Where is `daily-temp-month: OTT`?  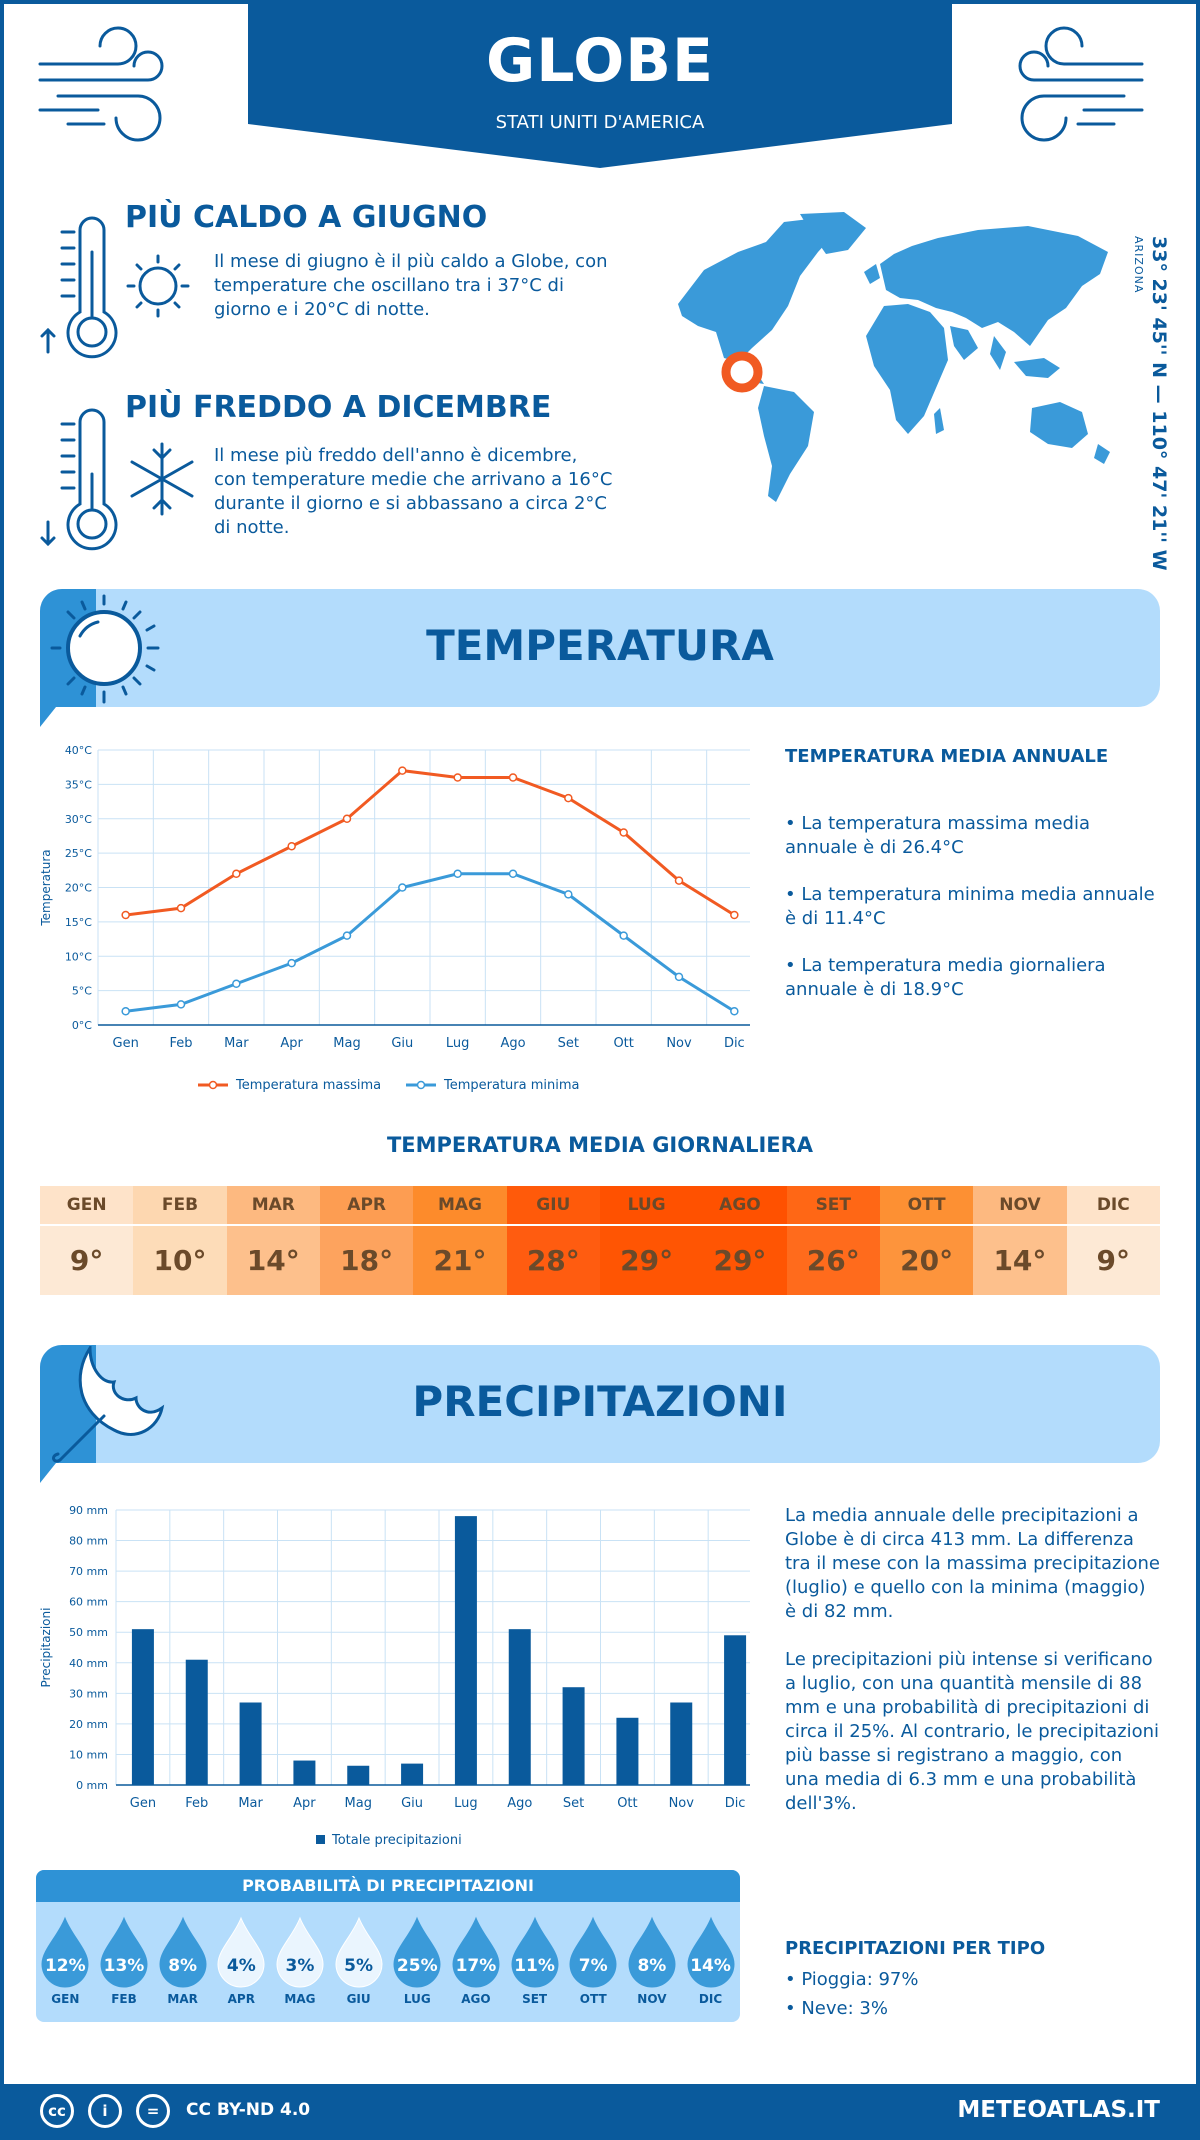
daily-temp-month: OTT is located at coordinates (926, 1205).